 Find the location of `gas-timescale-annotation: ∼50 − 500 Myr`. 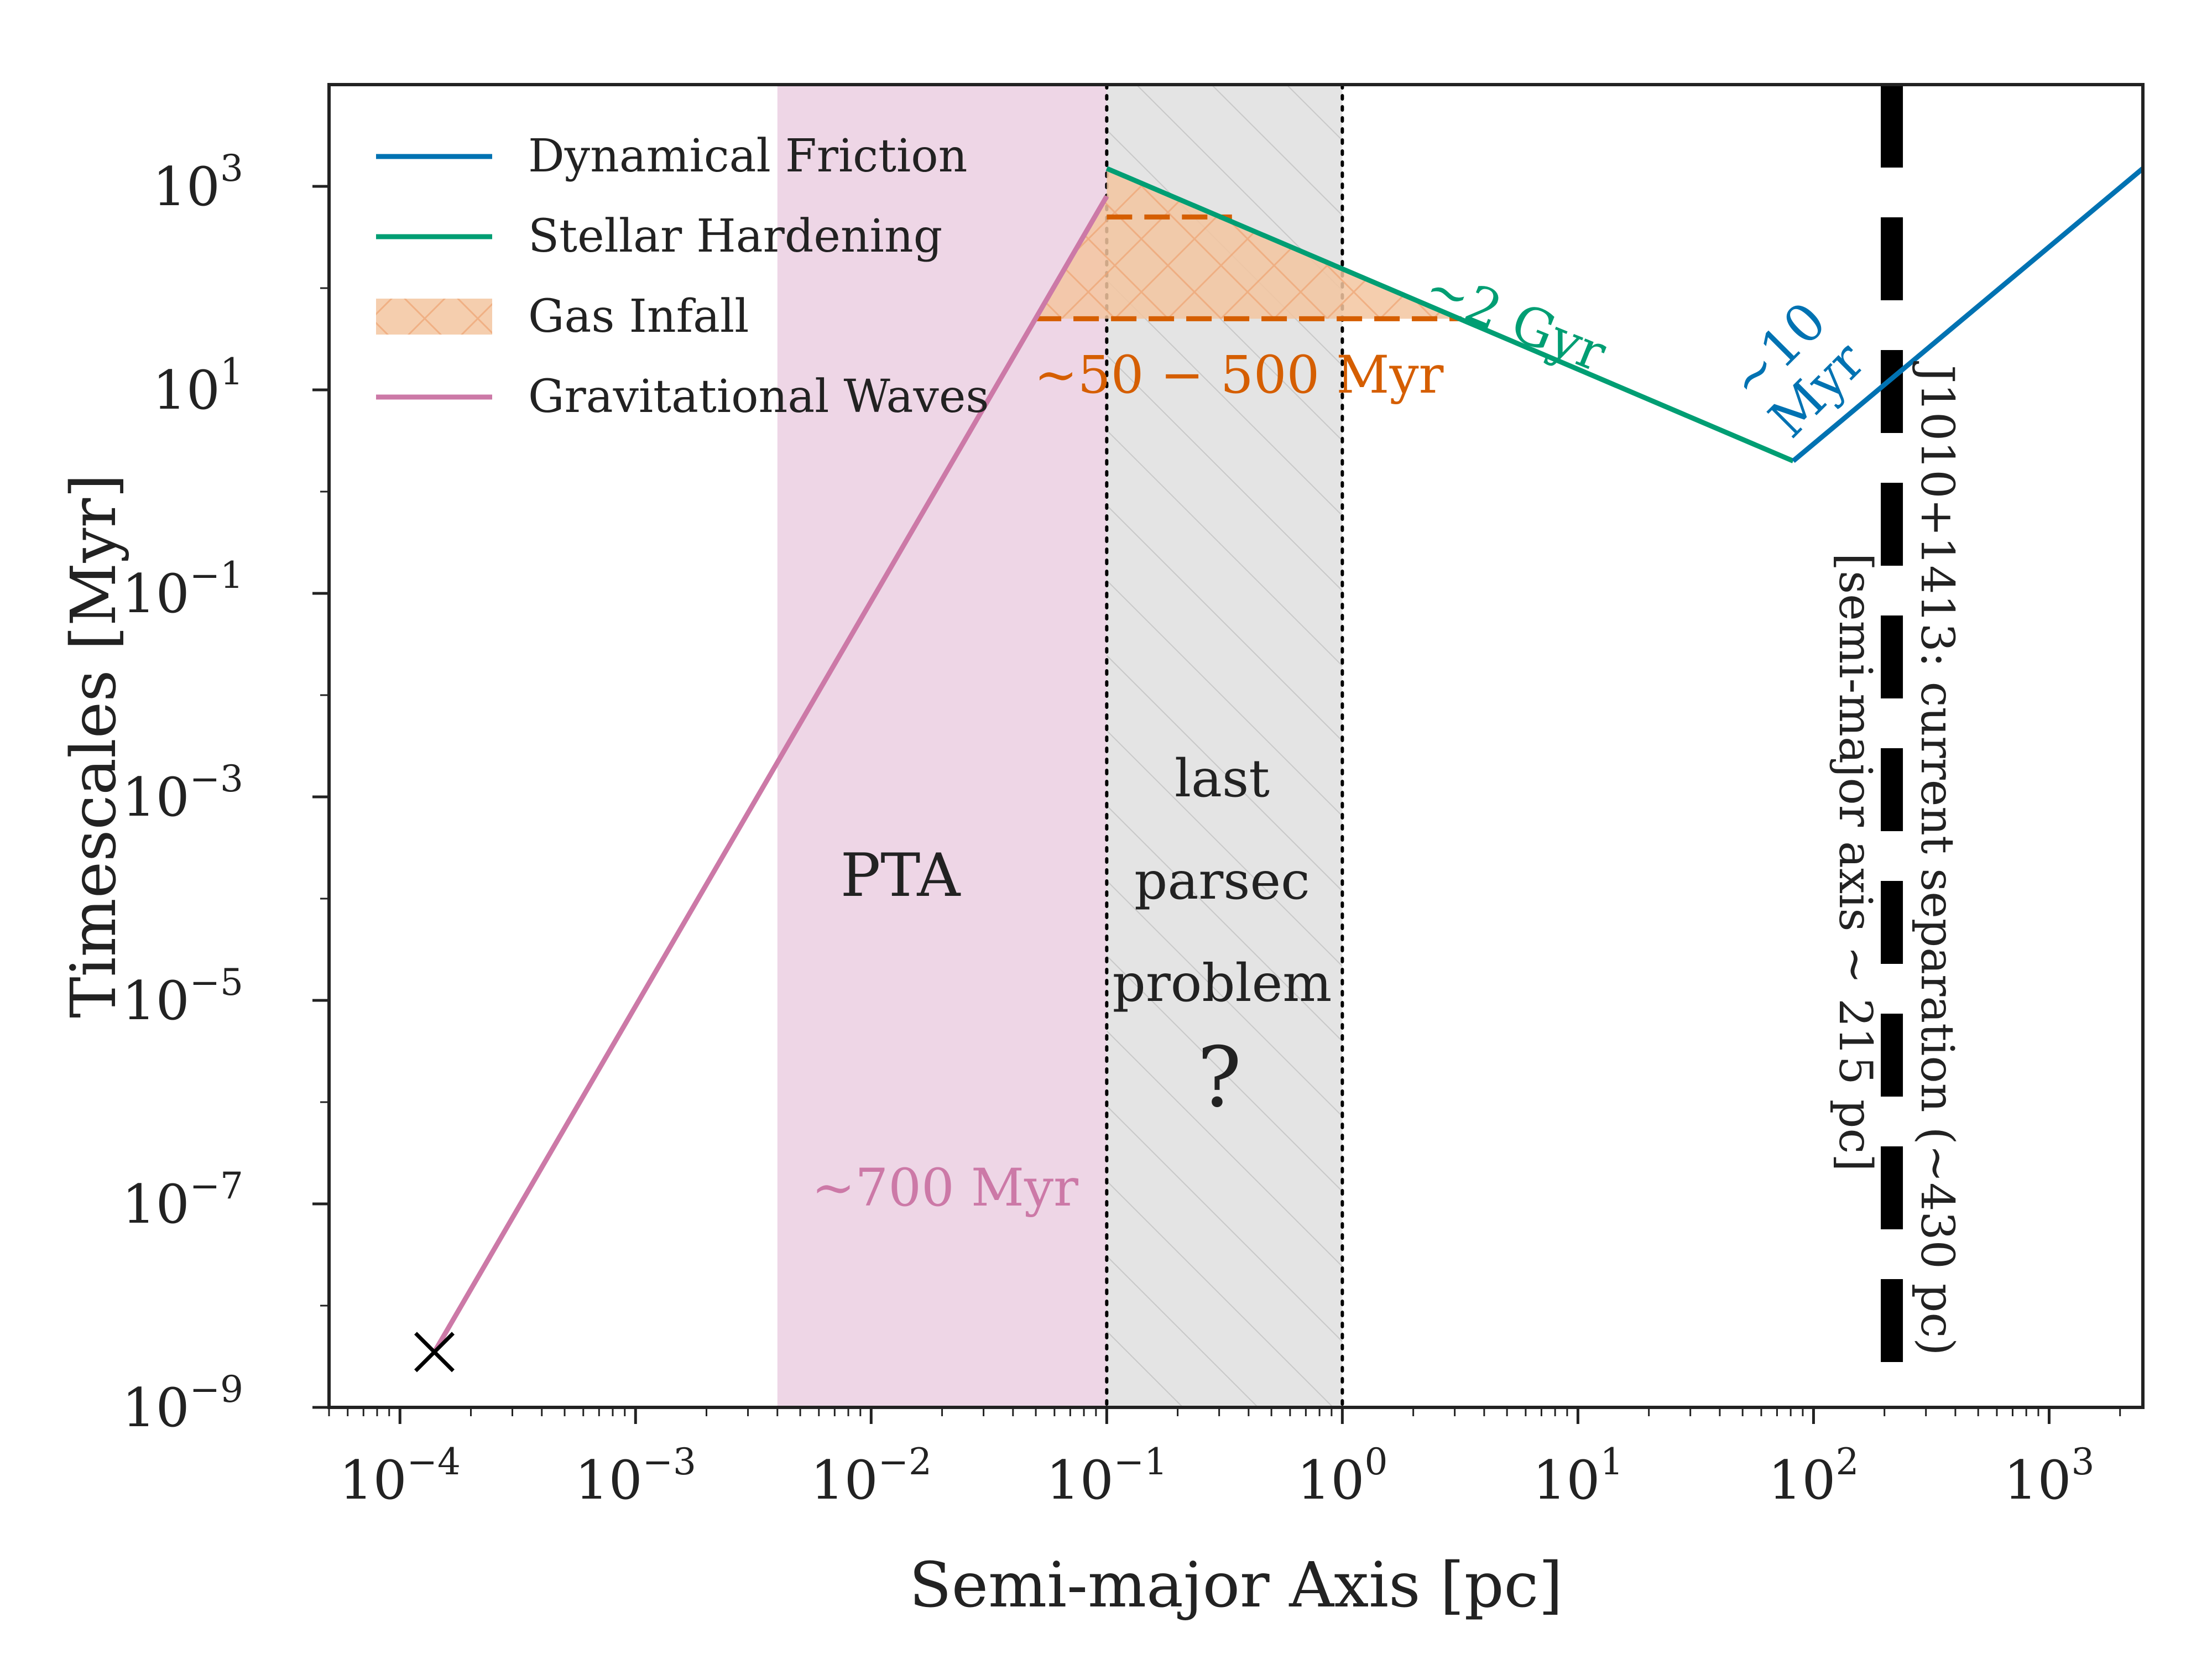

gas-timescale-annotation: ∼50 − 500 Myr is located at coordinates (1239, 375).